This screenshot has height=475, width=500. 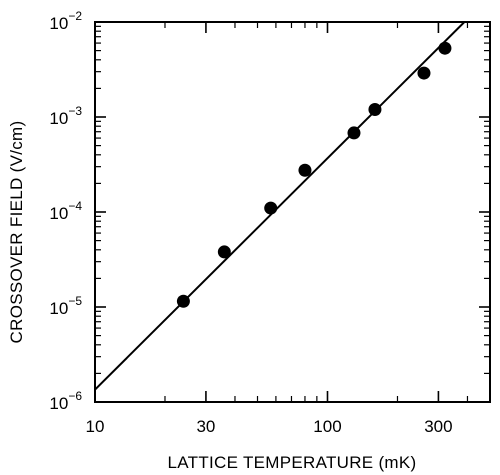 What do you see at coordinates (292, 462) in the screenshot?
I see `x-axis-label: LATTICE TEMPERATURE (mK)` at bounding box center [292, 462].